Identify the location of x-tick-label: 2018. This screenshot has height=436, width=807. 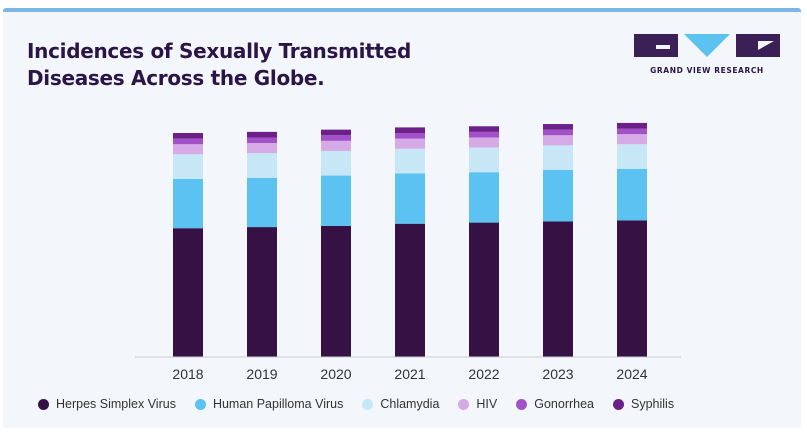
(187, 374).